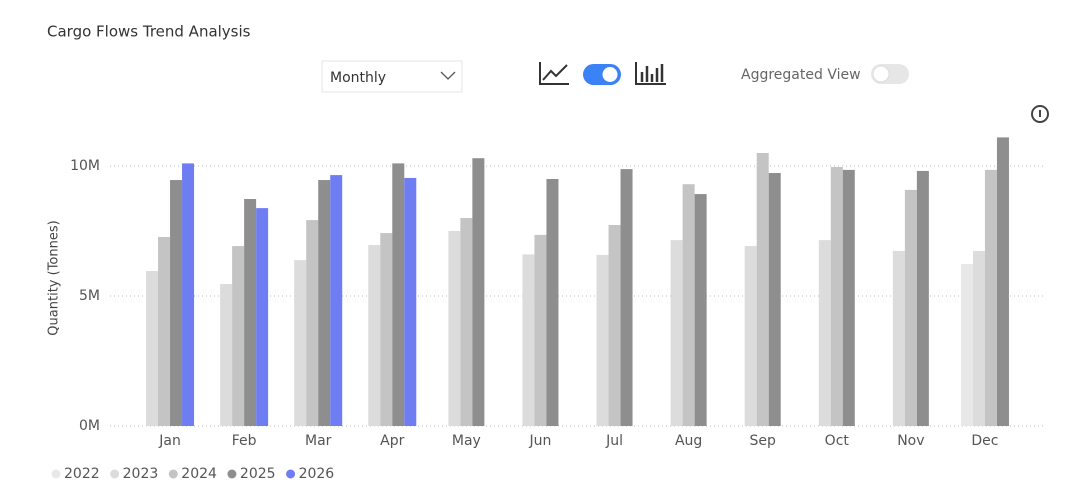  I want to click on x-tick-label: Oct, so click(837, 441).